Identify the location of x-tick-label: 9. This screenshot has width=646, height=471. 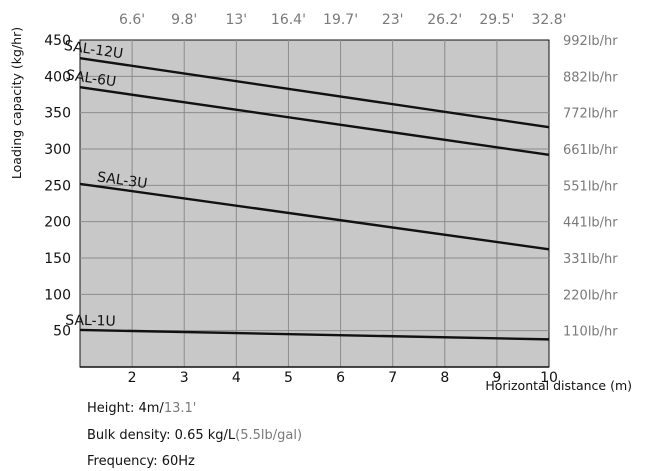
(496, 378).